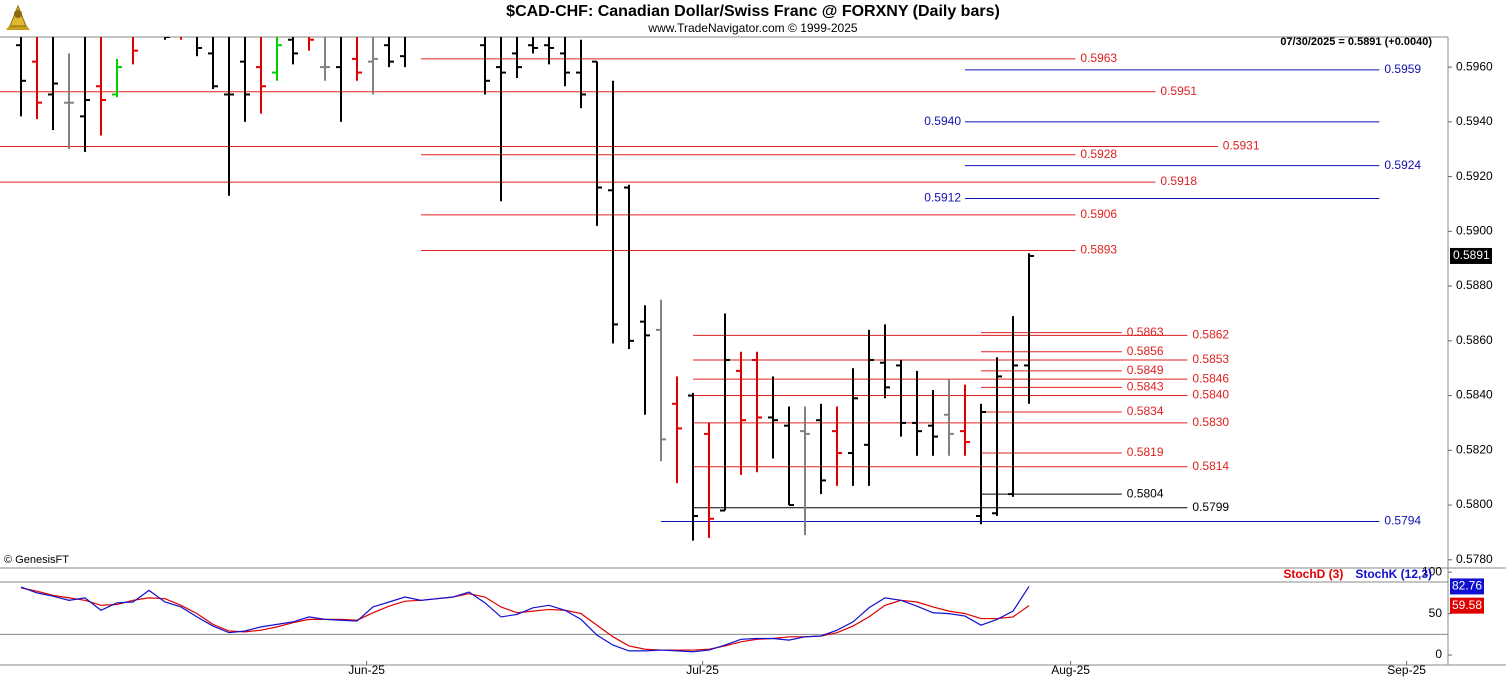  I want to click on y-tick-label: 0.5940, so click(1474, 121).